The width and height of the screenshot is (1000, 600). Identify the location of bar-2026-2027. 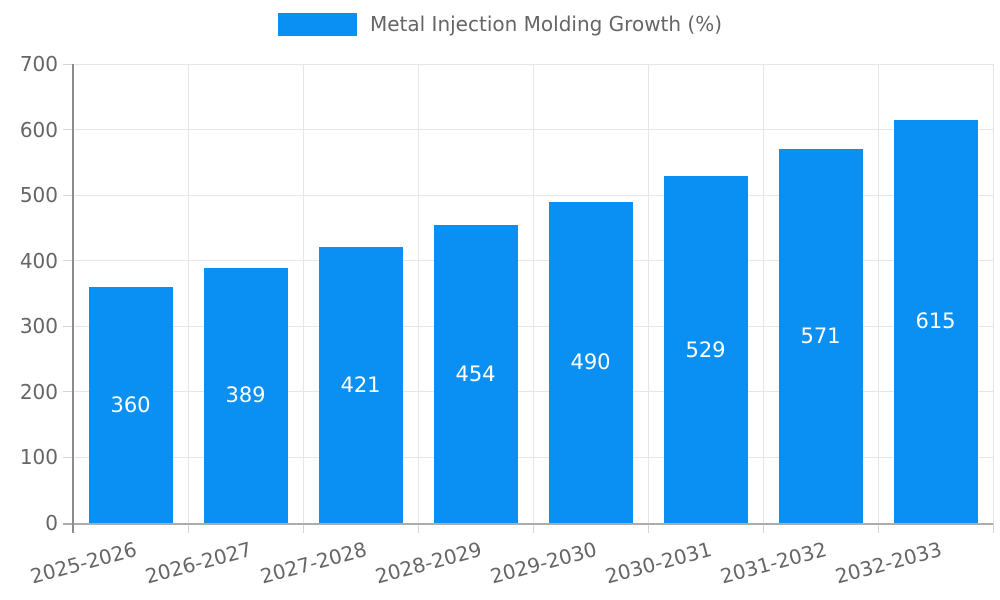
(245, 395).